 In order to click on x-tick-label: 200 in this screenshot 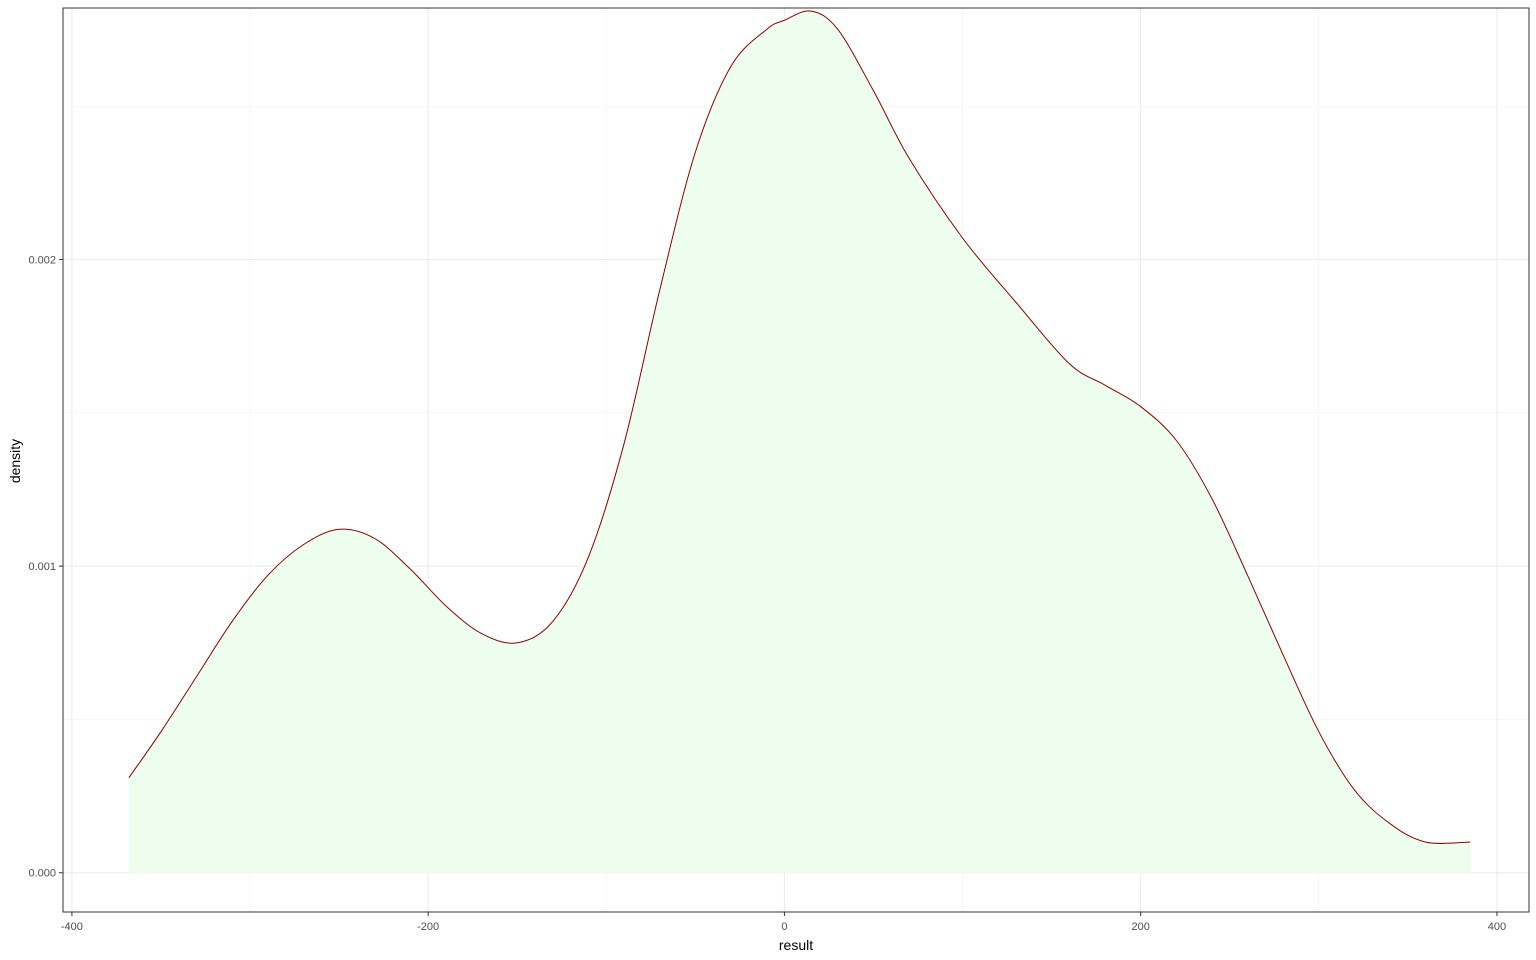, I will do `click(1140, 927)`.